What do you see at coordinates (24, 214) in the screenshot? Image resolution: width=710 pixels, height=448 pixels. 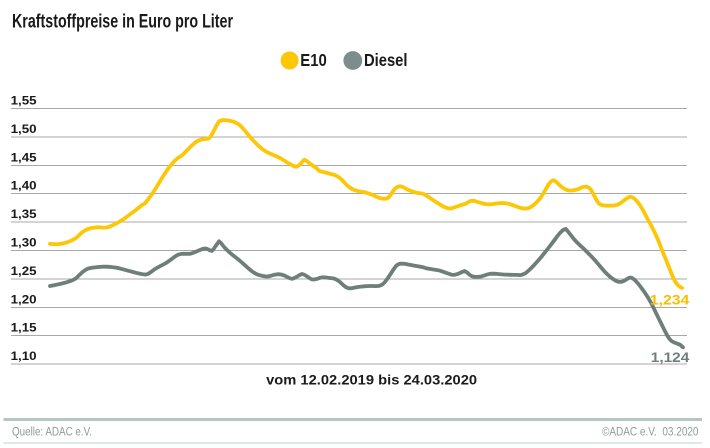 I see `svg-text: 1,35` at bounding box center [24, 214].